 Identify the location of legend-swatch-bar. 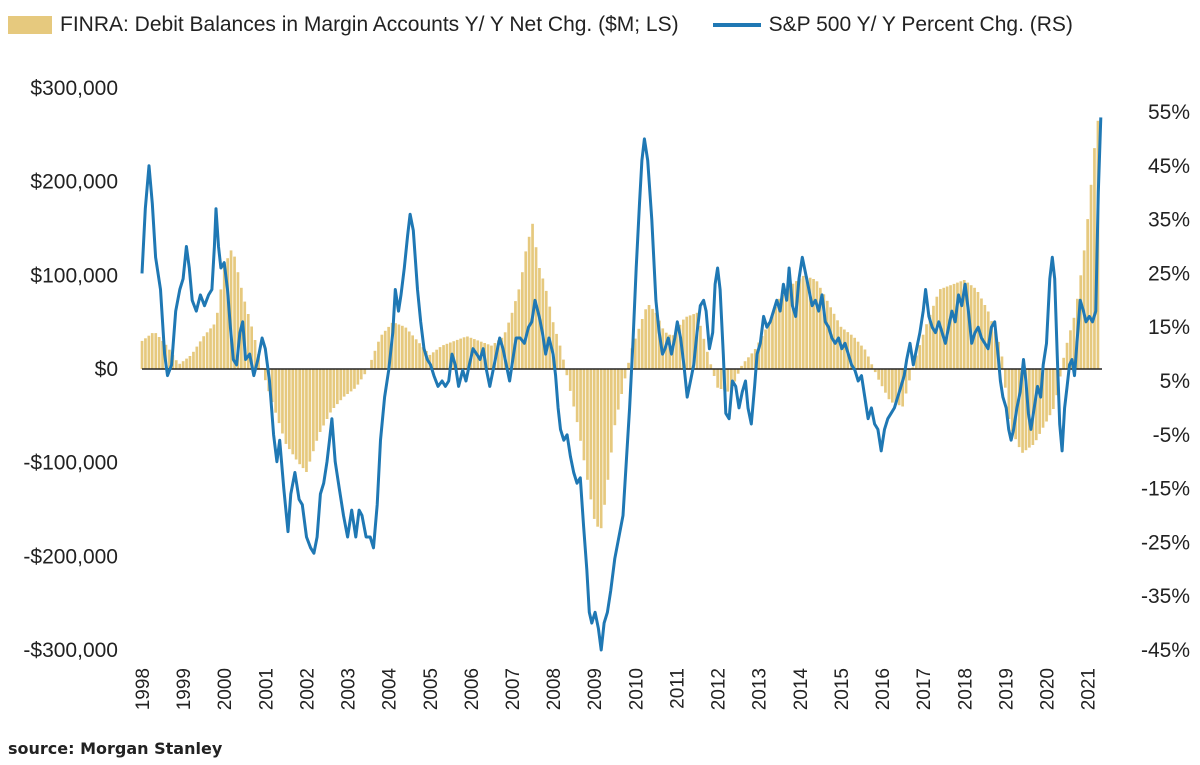
(30, 25).